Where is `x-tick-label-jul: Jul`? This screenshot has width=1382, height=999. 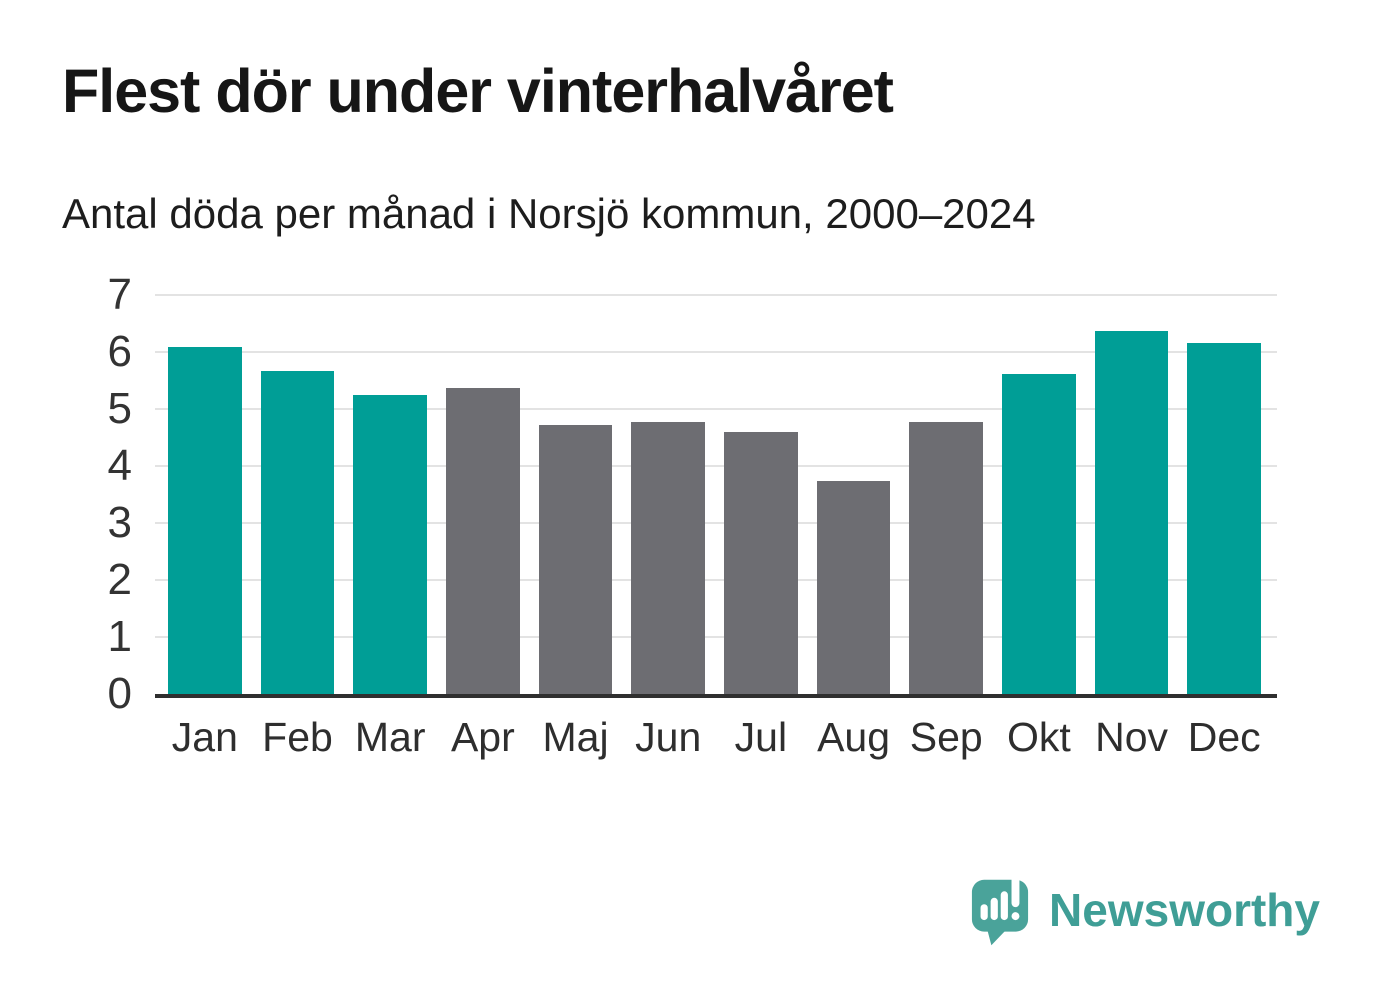
x-tick-label-jul: Jul is located at coordinates (761, 737).